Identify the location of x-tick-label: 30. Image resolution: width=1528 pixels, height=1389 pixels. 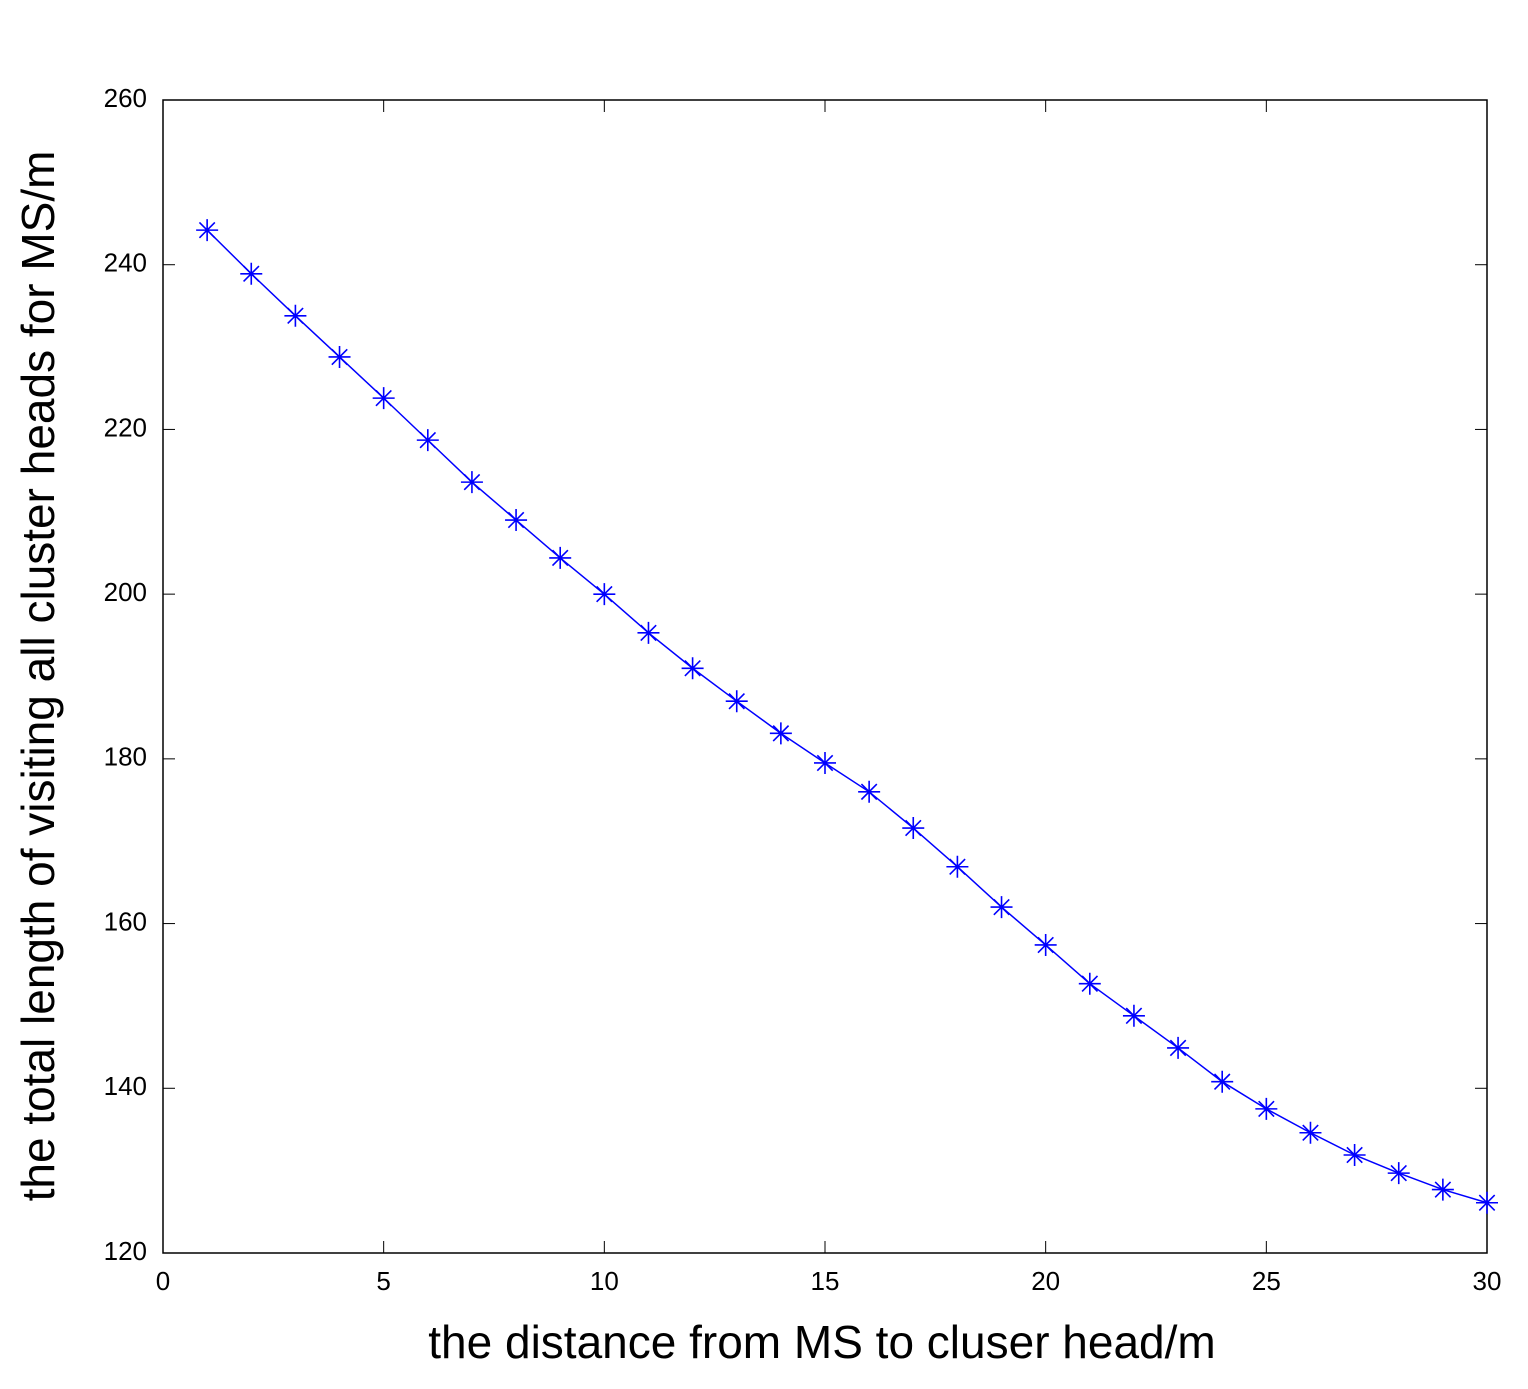
(1487, 1281).